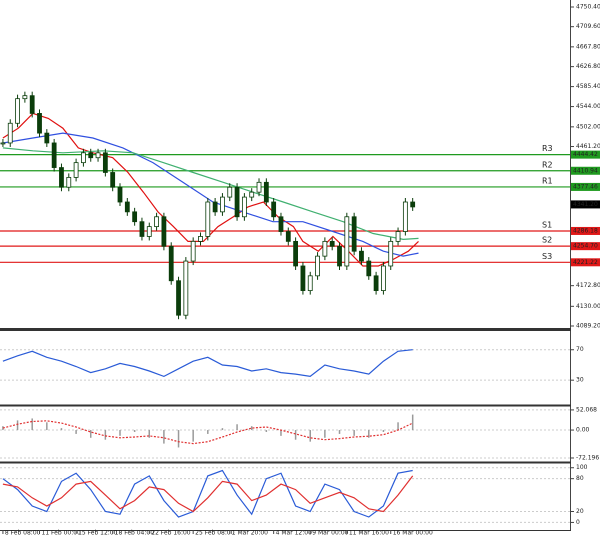 Image resolution: width=600 pixels, height=536 pixels. What do you see at coordinates (580, 349) in the screenshot?
I see `y-tick-label: 70` at bounding box center [580, 349].